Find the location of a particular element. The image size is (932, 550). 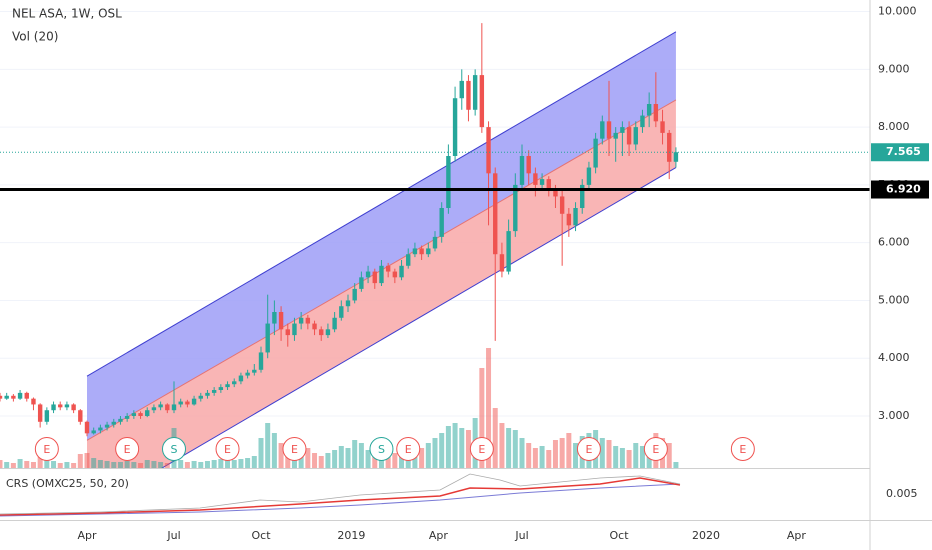

y-tick-label: 5.000 is located at coordinates (894, 299).